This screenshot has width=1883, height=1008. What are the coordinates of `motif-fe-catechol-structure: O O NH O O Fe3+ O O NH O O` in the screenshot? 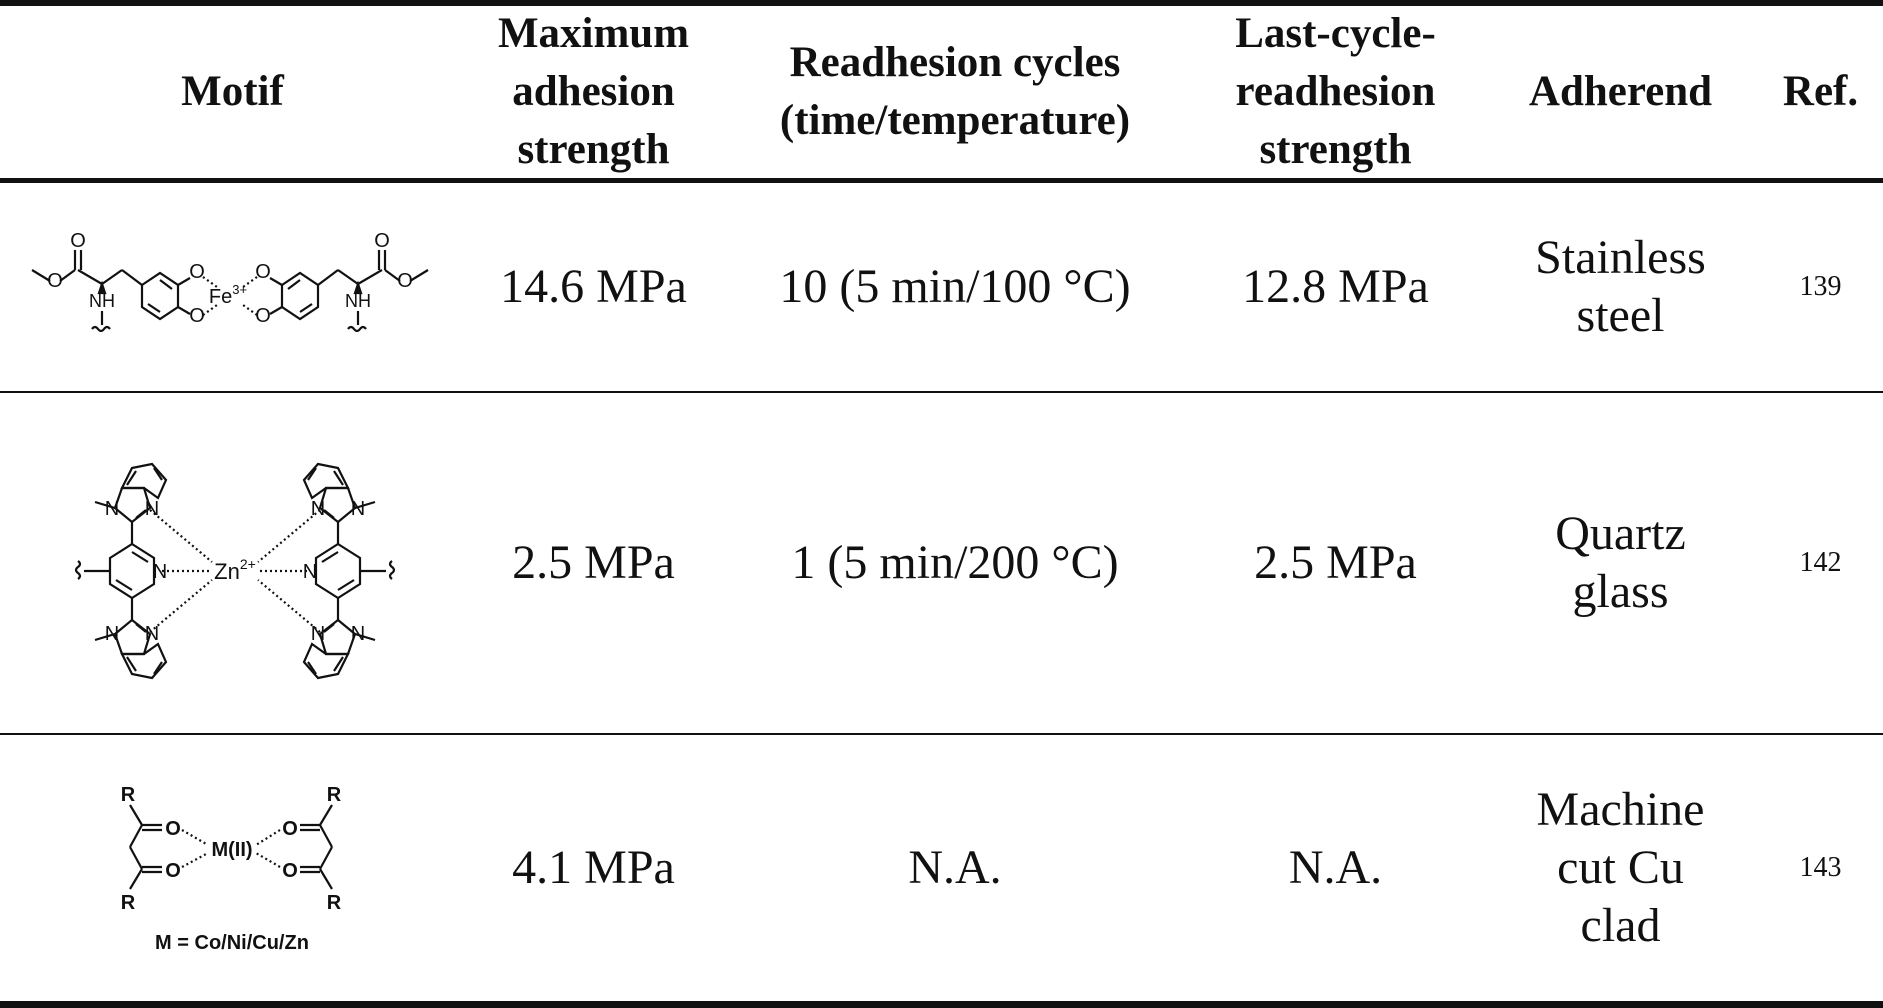 It's located at (230, 281).